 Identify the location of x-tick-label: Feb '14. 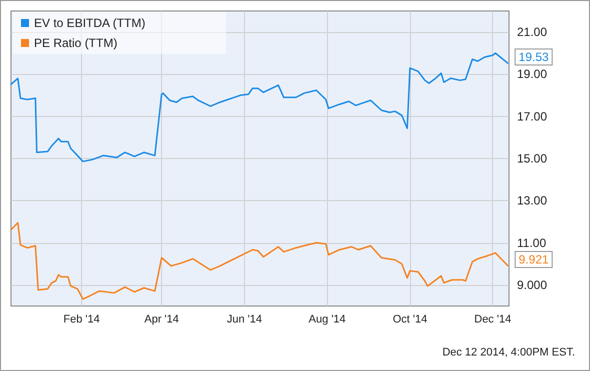
(81, 320).